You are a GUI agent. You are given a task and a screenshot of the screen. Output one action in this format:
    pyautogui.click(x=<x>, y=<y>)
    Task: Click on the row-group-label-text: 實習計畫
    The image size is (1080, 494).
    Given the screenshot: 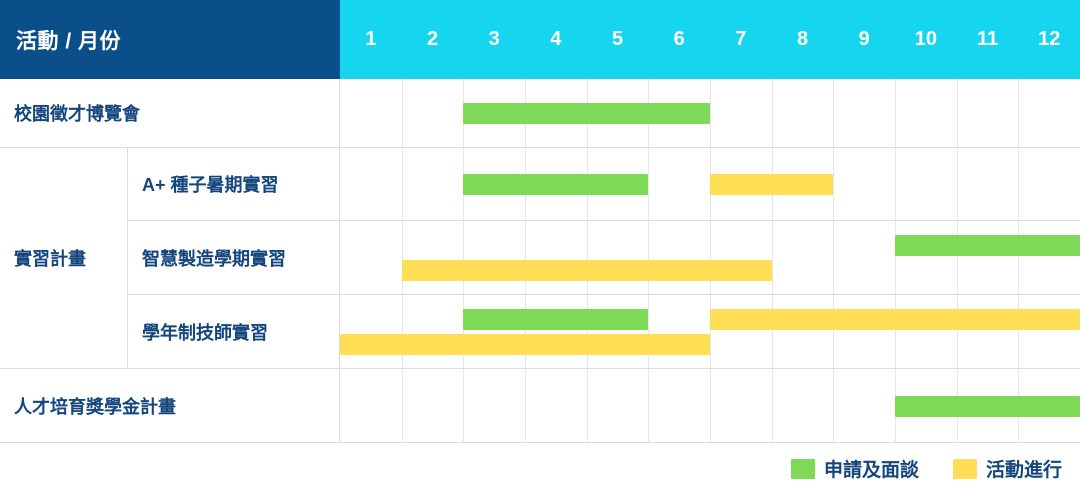 What is the action you would take?
    pyautogui.click(x=50, y=259)
    